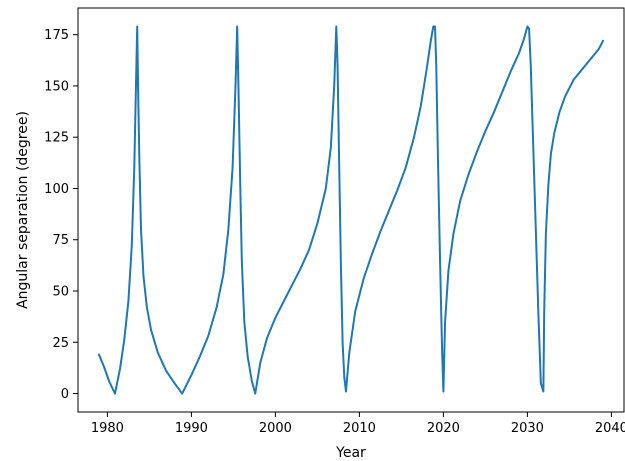  Describe the element at coordinates (56, 138) in the screenshot. I see `y-tick-label-125: 125` at that location.